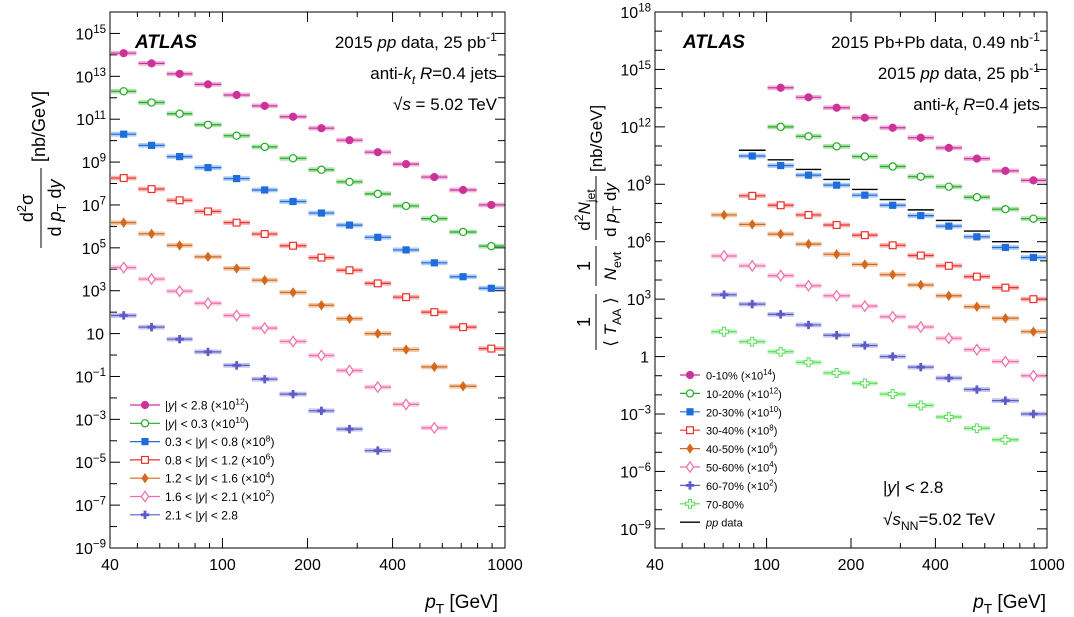 This screenshot has width=1074, height=617. I want to click on y-tick-label: 10¹¹, so click(91, 119).